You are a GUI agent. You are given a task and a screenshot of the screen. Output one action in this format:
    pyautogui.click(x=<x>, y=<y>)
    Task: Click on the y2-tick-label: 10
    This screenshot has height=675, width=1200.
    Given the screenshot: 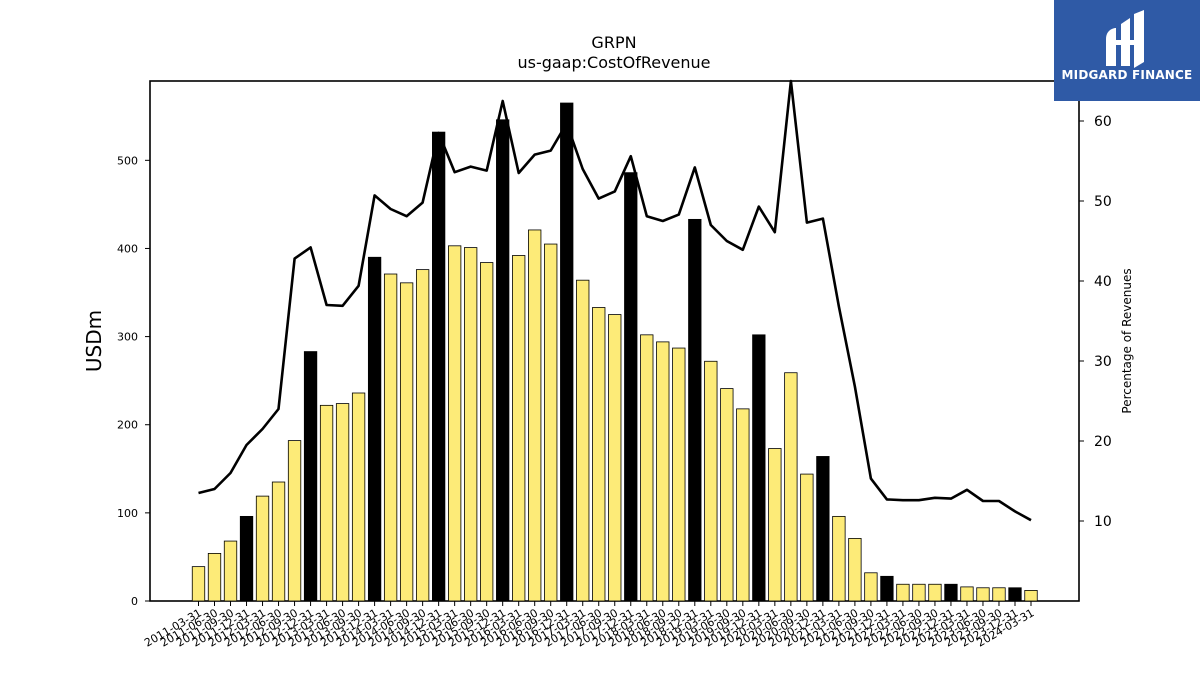 What is the action you would take?
    pyautogui.click(x=1103, y=522)
    